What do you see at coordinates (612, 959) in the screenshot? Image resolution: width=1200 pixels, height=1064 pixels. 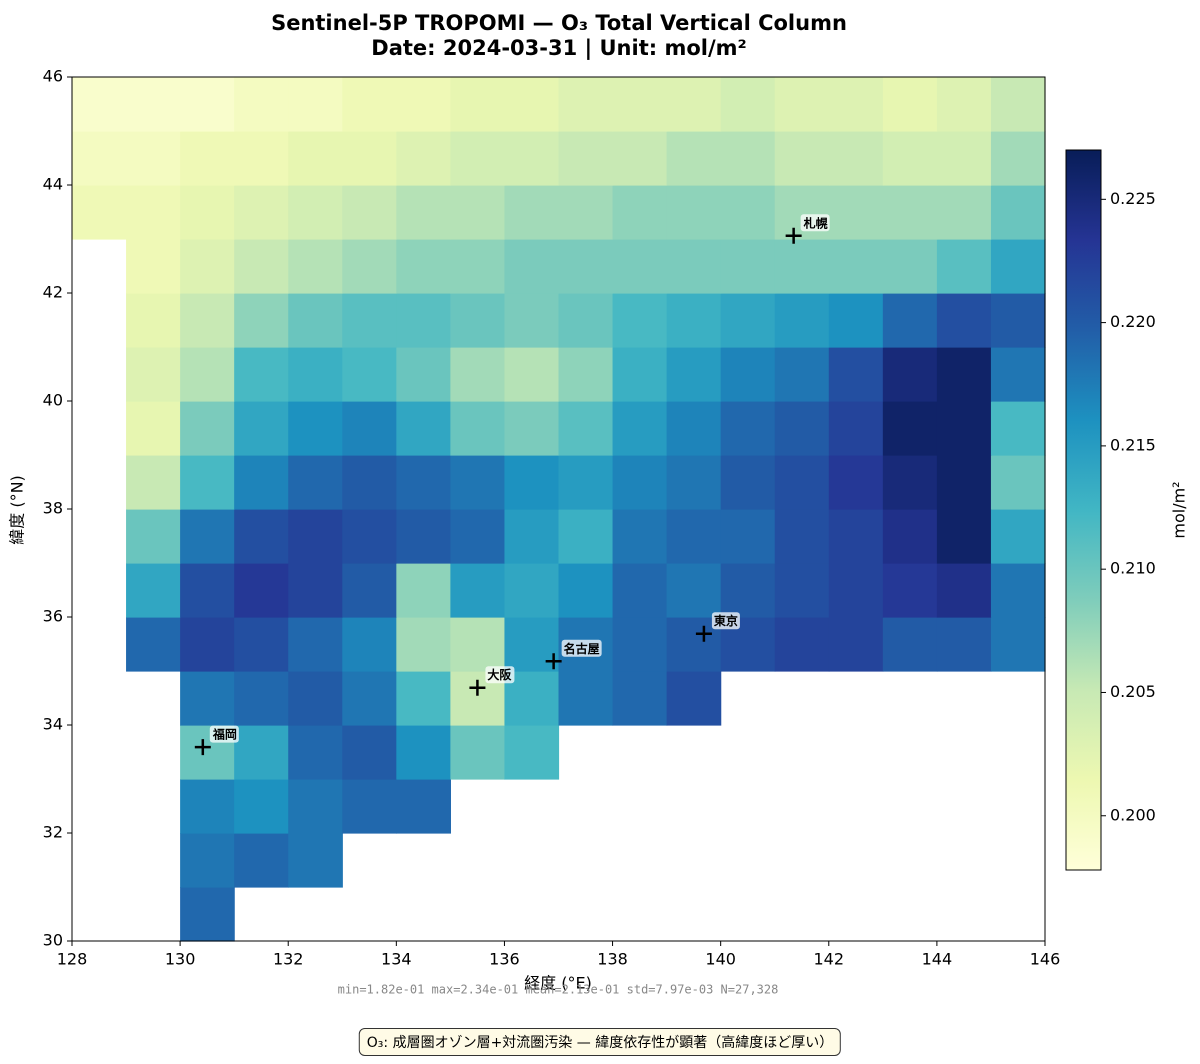 I see `x-tick-label: 138` at bounding box center [612, 959].